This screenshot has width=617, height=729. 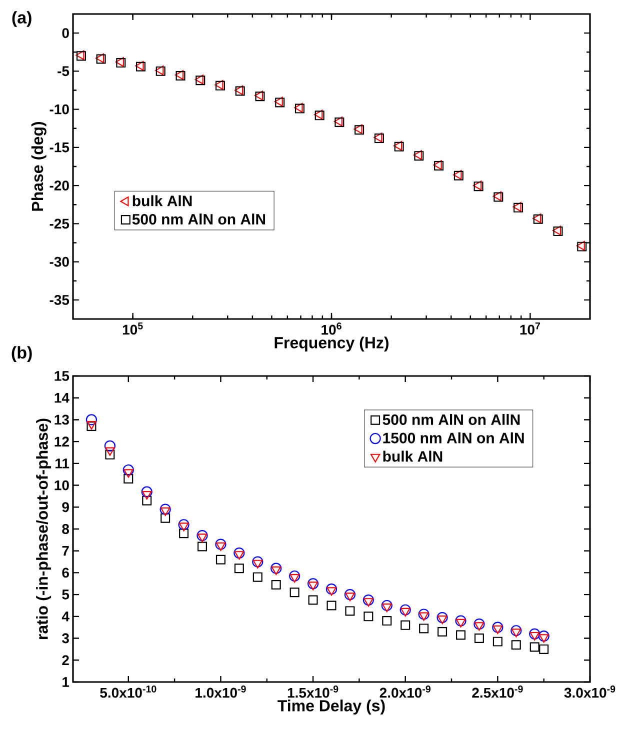 I want to click on y-tick-label: -5, so click(x=64, y=71).